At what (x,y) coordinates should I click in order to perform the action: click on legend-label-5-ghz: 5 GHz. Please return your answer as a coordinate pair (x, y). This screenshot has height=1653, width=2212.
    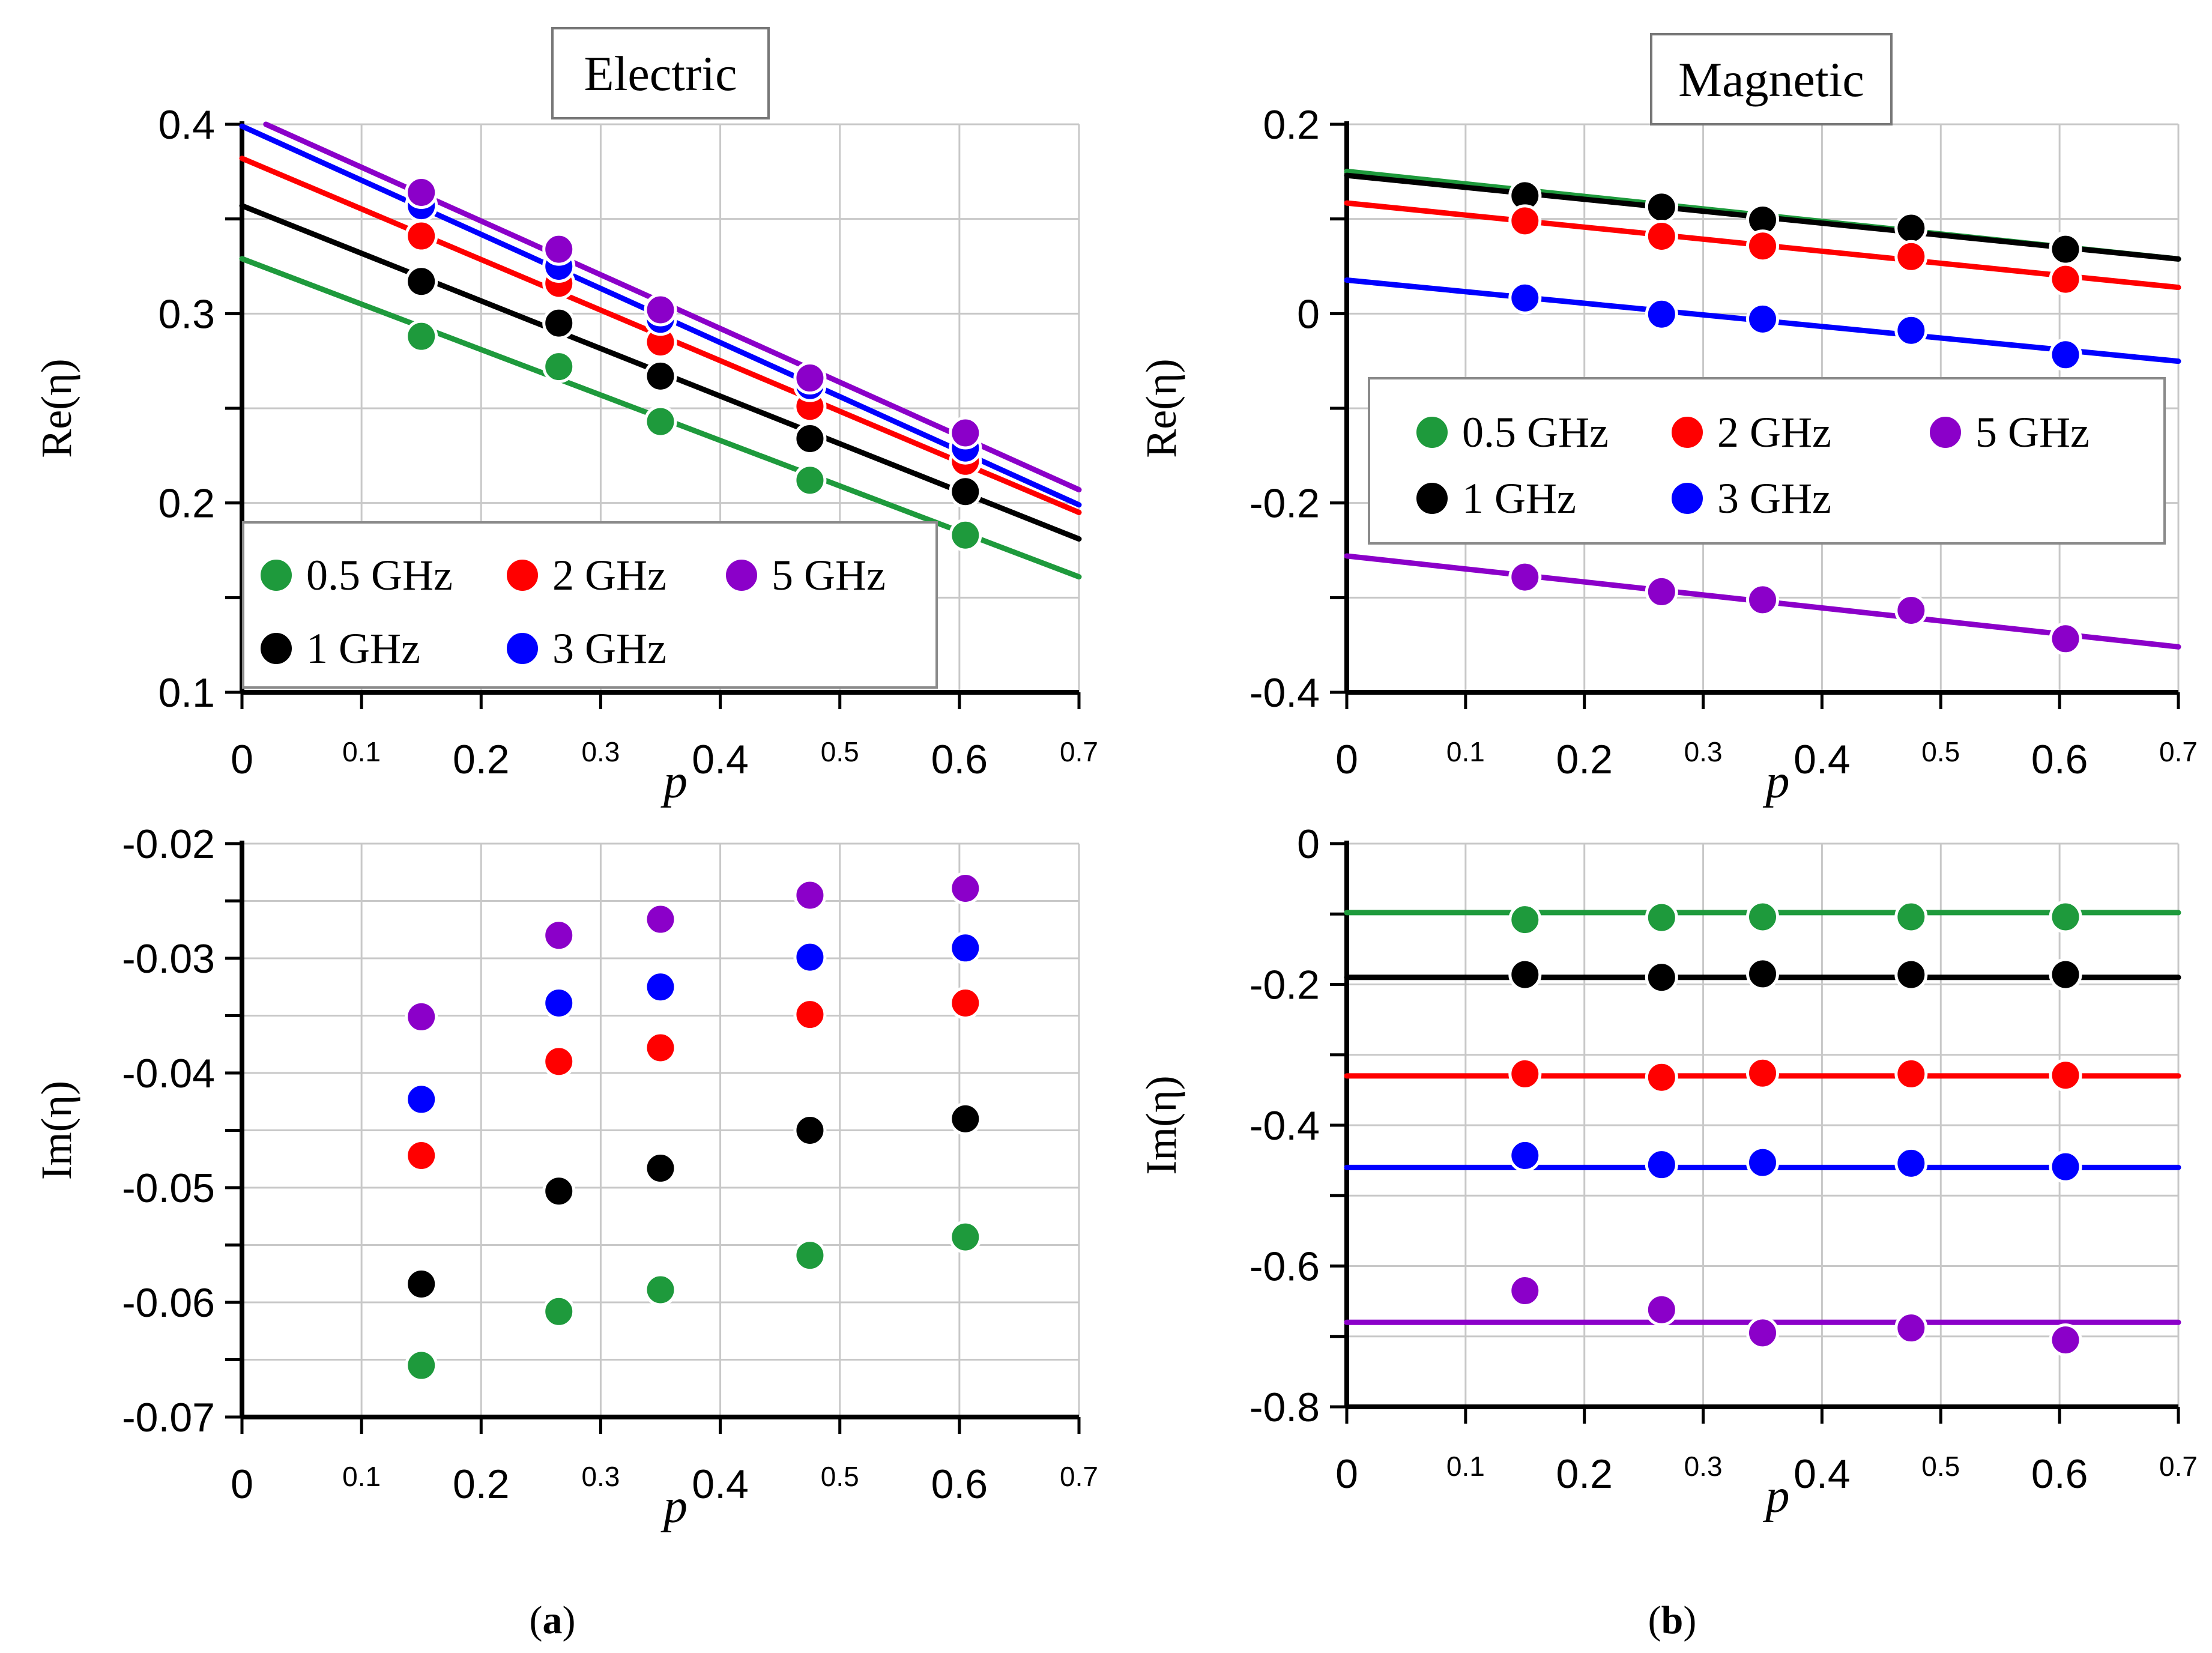
    Looking at the image, I should click on (829, 575).